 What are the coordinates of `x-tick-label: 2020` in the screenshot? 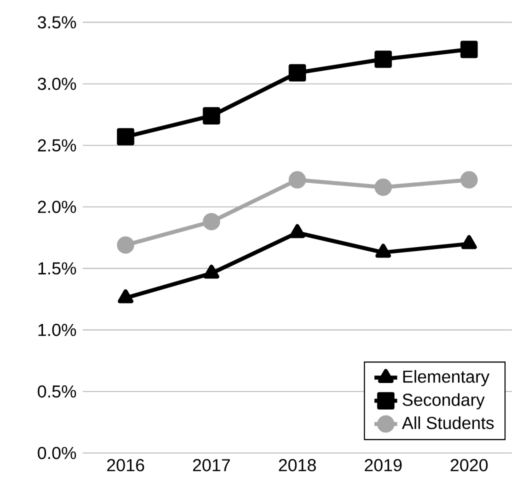 It's located at (469, 465).